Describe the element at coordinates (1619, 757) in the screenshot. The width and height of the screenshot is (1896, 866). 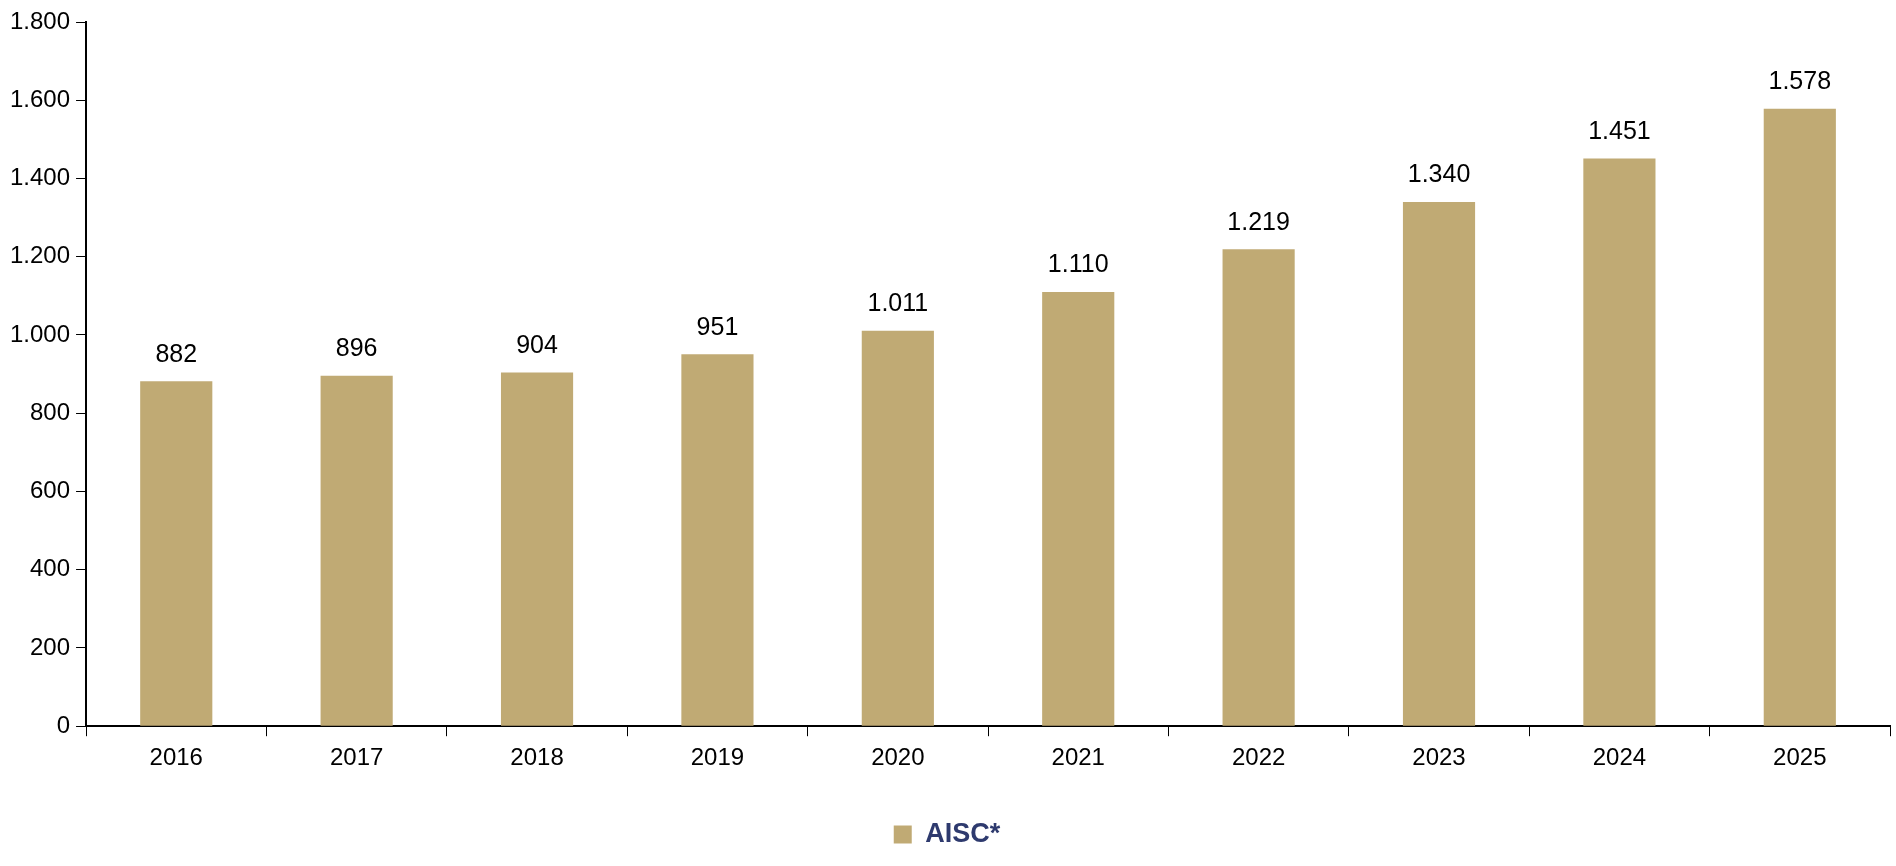
I see `x-tick-label: 2024` at that location.